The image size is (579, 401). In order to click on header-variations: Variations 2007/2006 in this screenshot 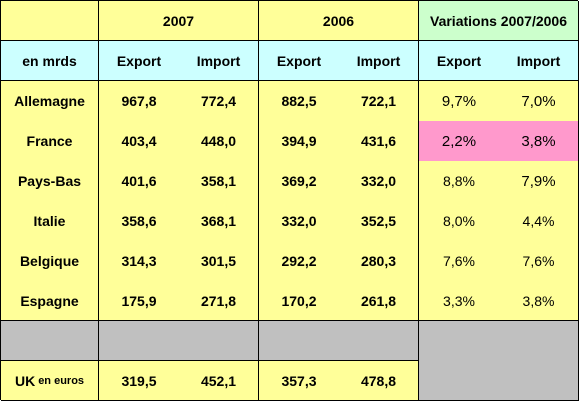, I will do `click(499, 21)`.